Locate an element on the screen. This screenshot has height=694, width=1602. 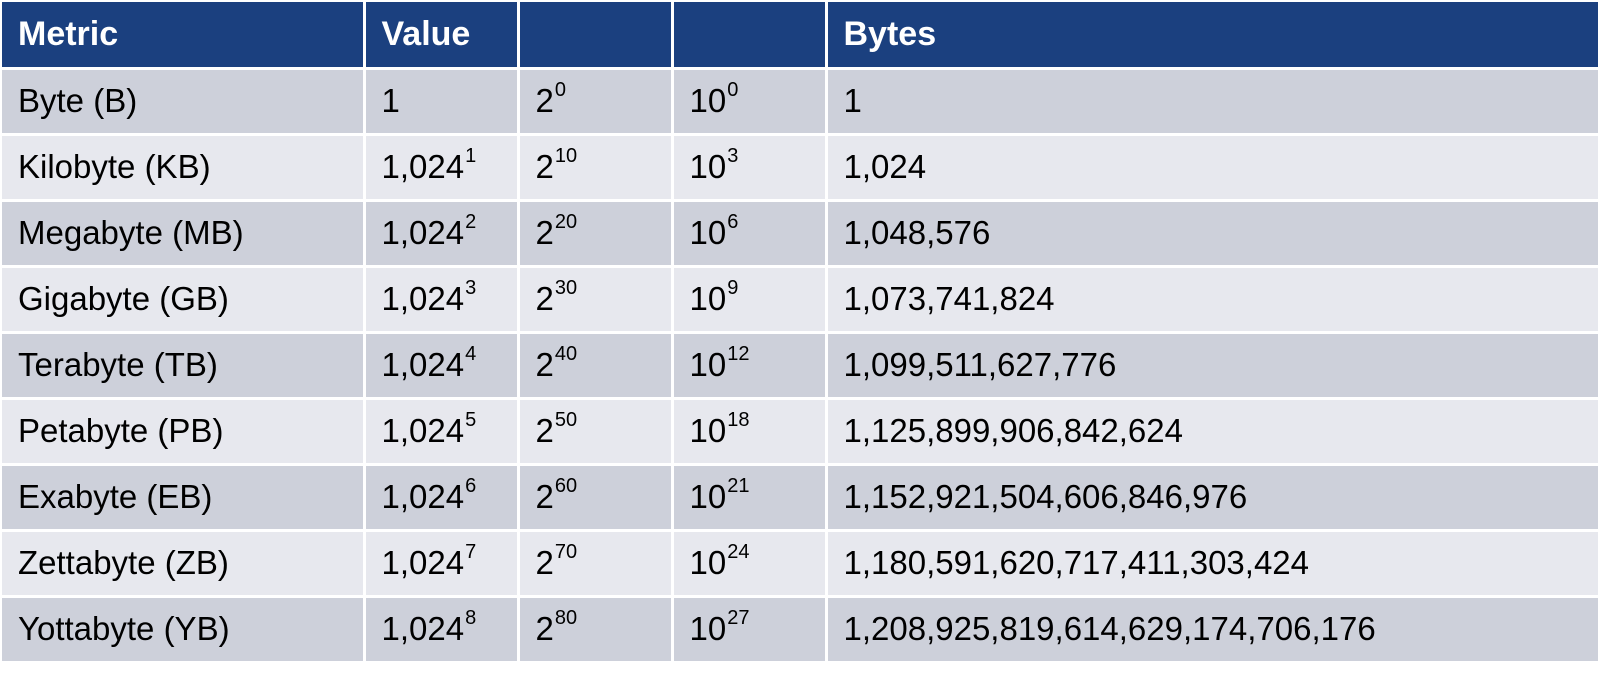
power-of-two-cell: 20 is located at coordinates (596, 102).